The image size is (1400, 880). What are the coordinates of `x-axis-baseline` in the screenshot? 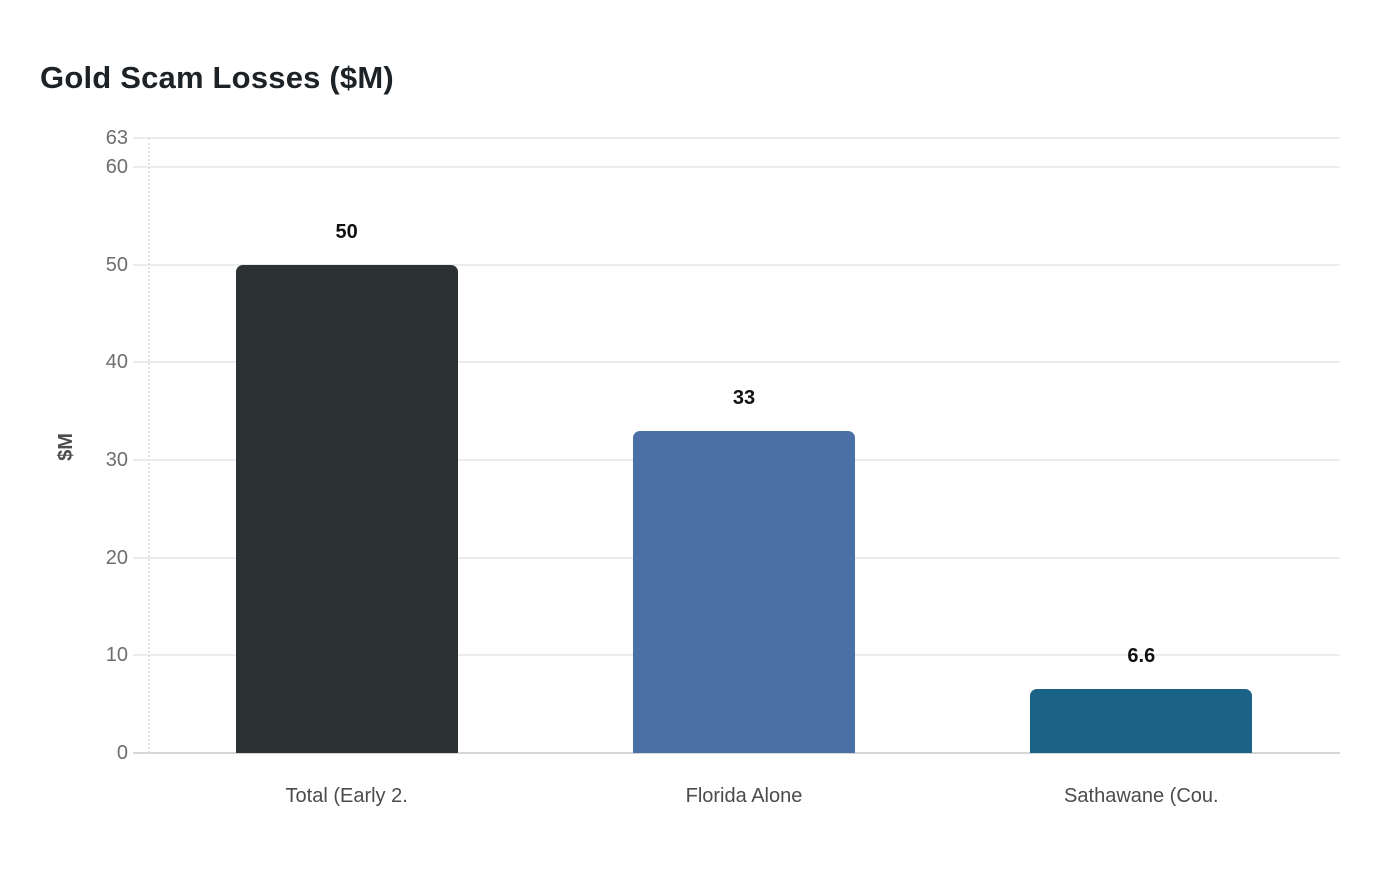 It's located at (736, 753).